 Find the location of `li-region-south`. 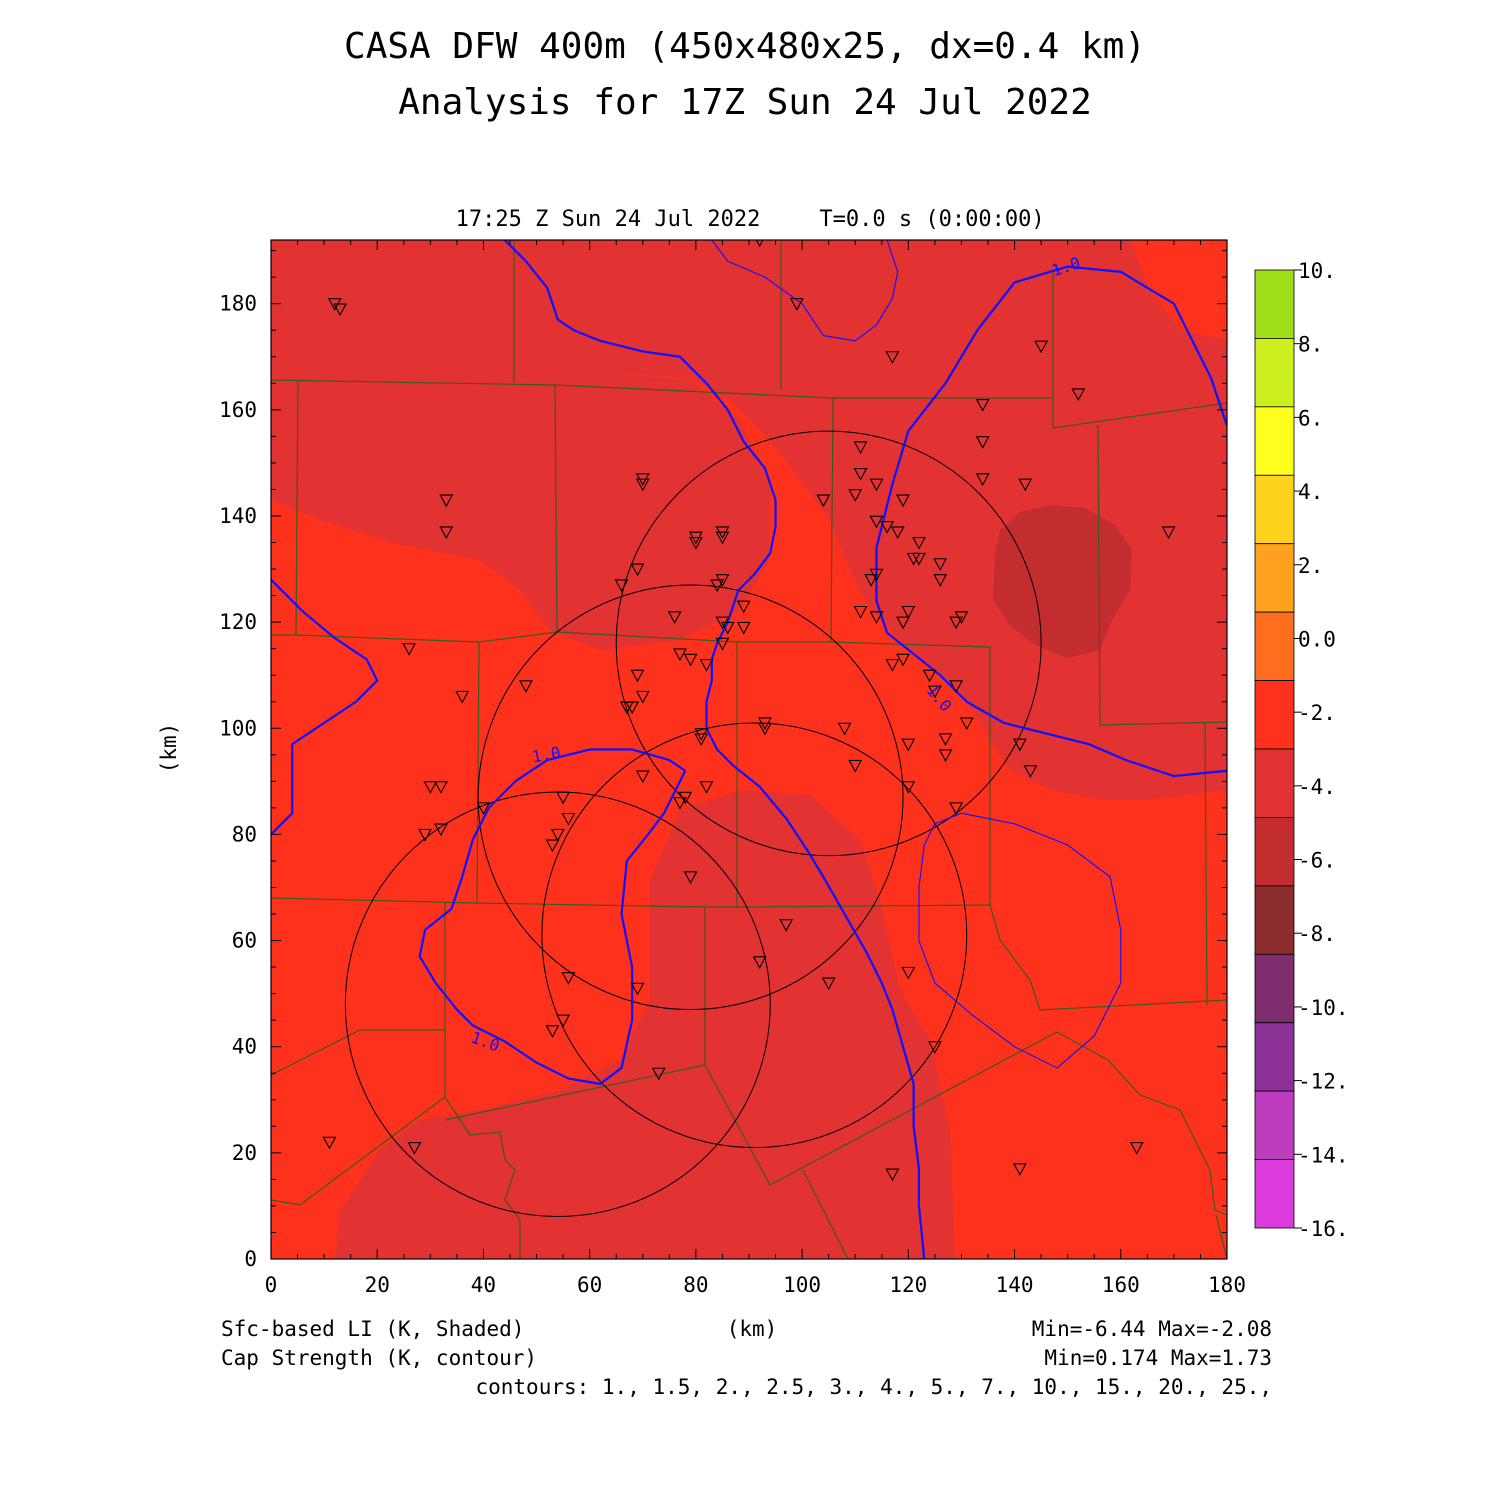

li-region-south is located at coordinates (645, 1024).